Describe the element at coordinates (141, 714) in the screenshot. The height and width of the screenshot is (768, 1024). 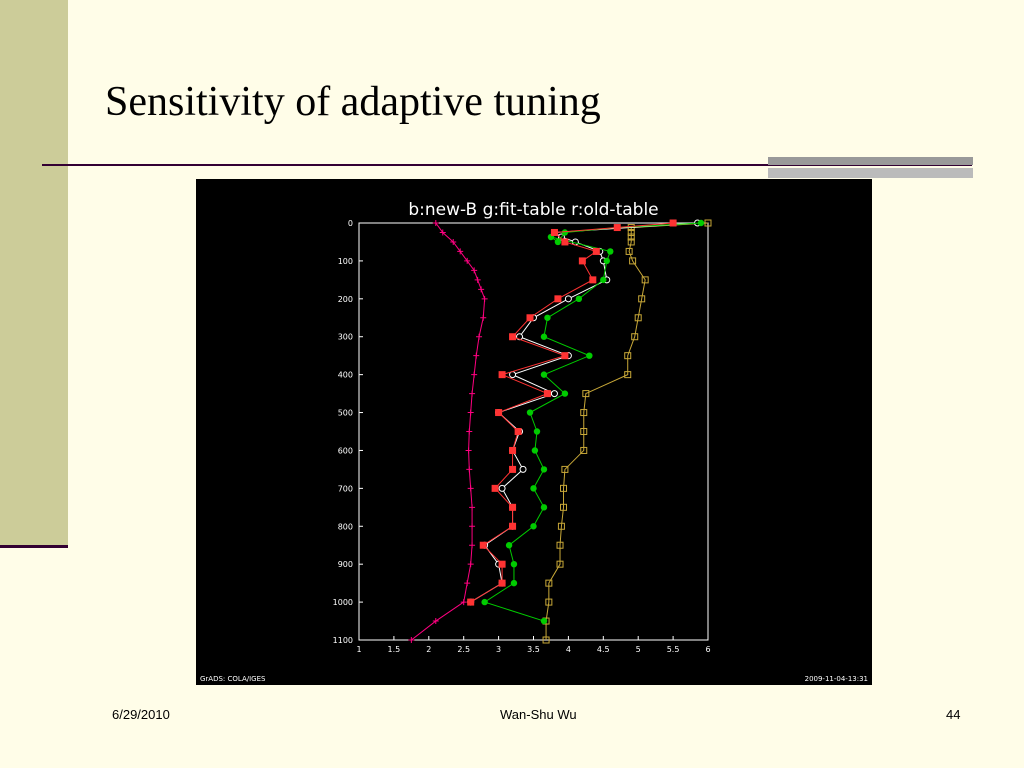
I see `footer-date: 6/29/2010` at that location.